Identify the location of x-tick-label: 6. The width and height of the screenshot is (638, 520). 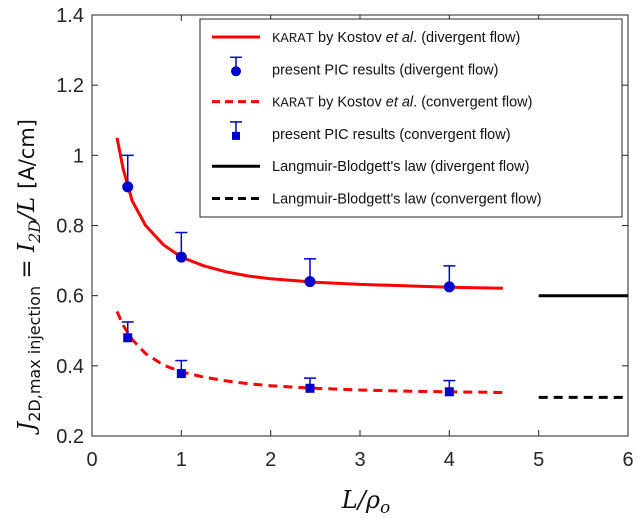
(627, 460).